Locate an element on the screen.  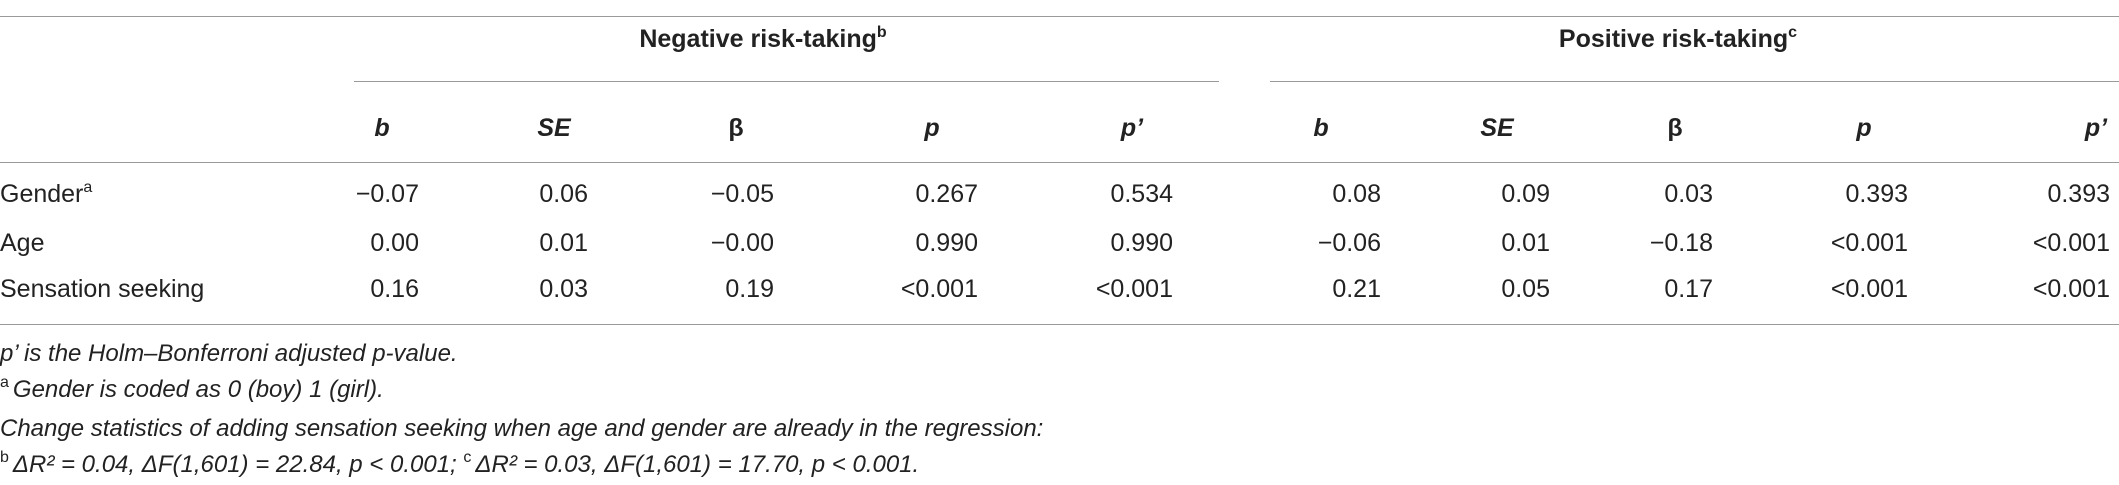
group-label: Negative risk-taking is located at coordinates (758, 39).